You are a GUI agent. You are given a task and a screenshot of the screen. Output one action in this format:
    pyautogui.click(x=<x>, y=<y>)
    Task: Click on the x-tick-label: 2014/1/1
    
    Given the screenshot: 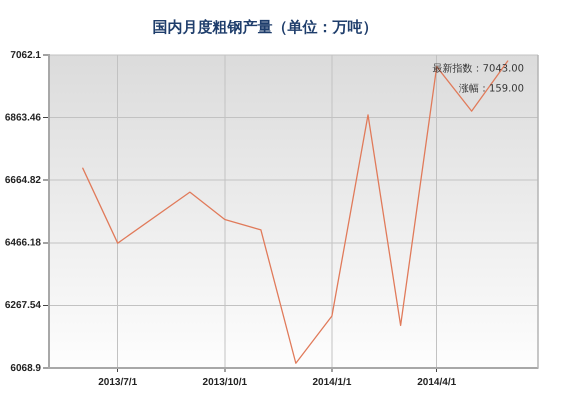 What is the action you would take?
    pyautogui.click(x=332, y=382)
    